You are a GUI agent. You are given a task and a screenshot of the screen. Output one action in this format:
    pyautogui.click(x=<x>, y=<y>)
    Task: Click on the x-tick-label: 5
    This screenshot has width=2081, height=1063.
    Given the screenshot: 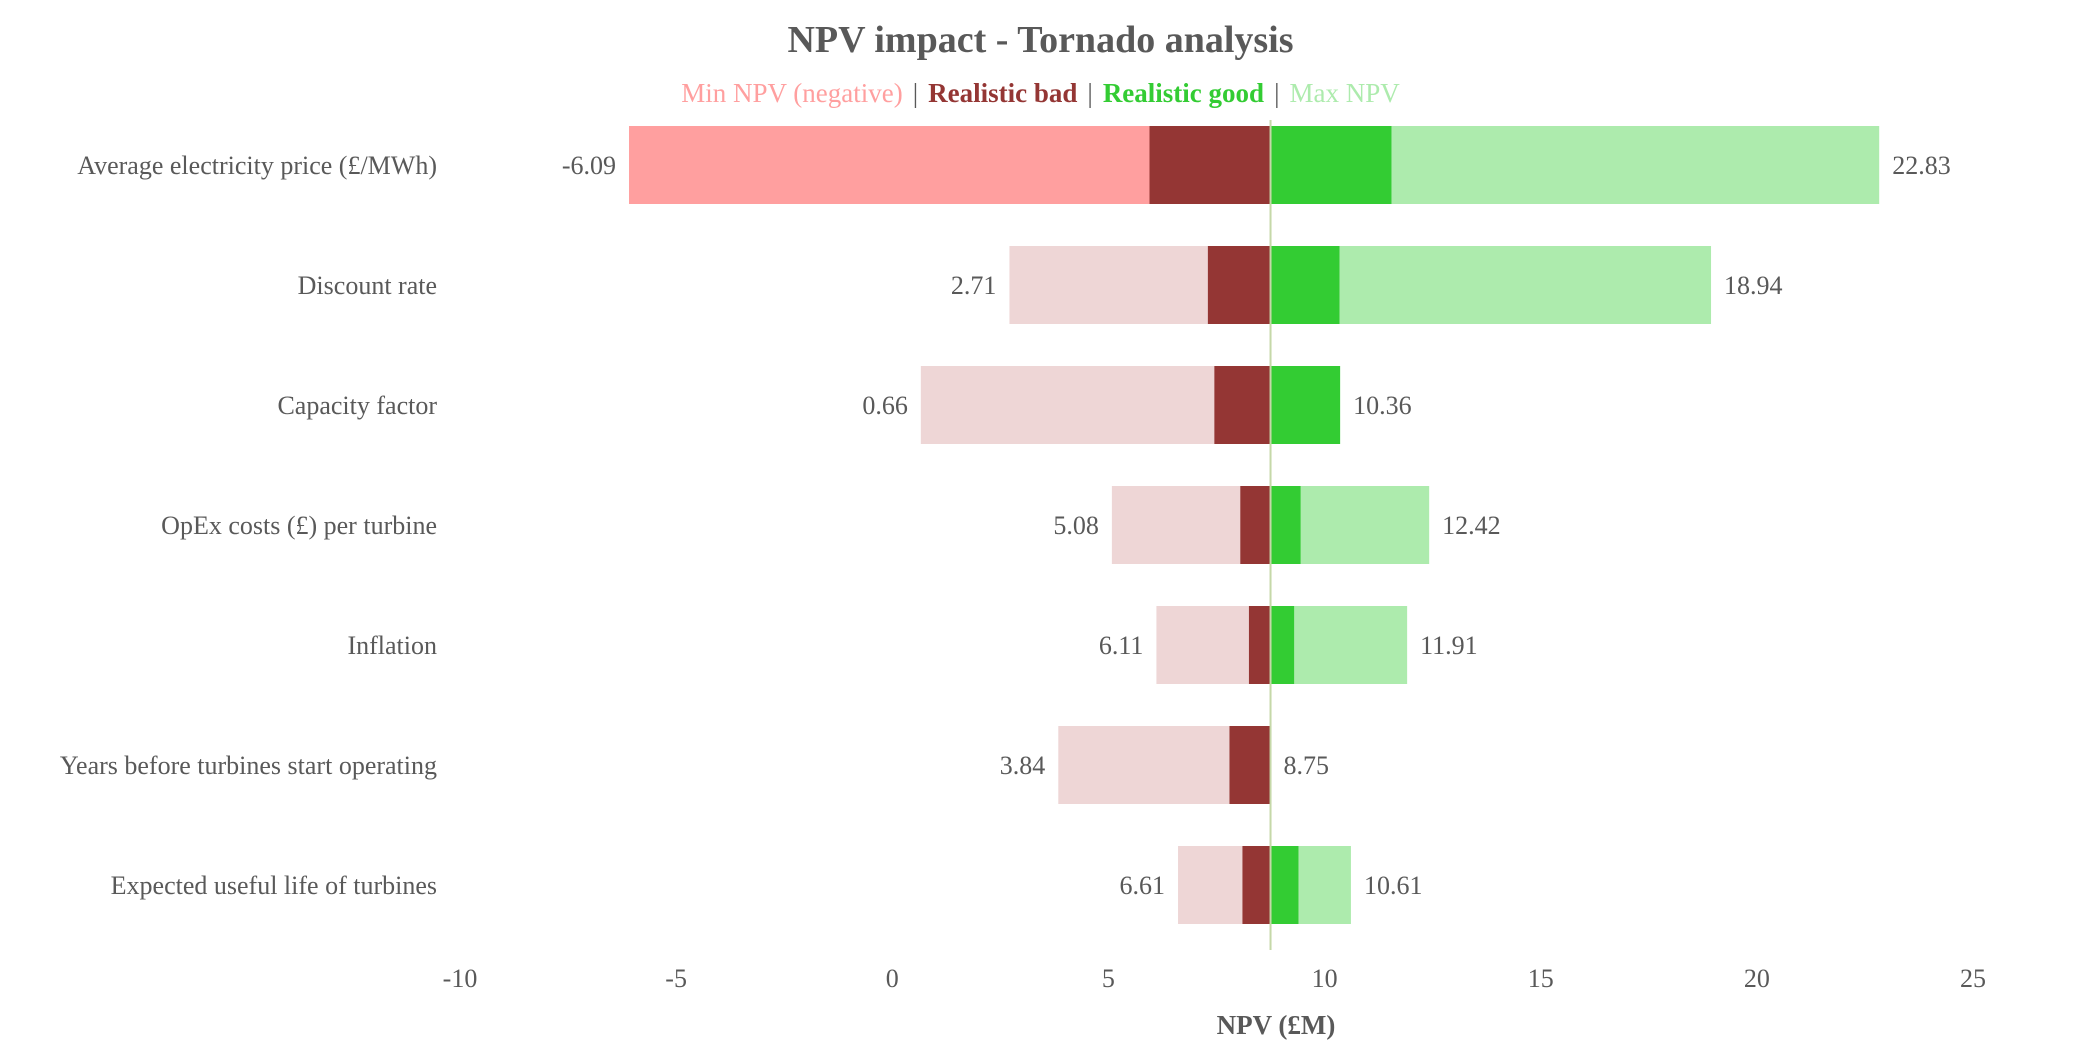 What is the action you would take?
    pyautogui.click(x=1108, y=978)
    